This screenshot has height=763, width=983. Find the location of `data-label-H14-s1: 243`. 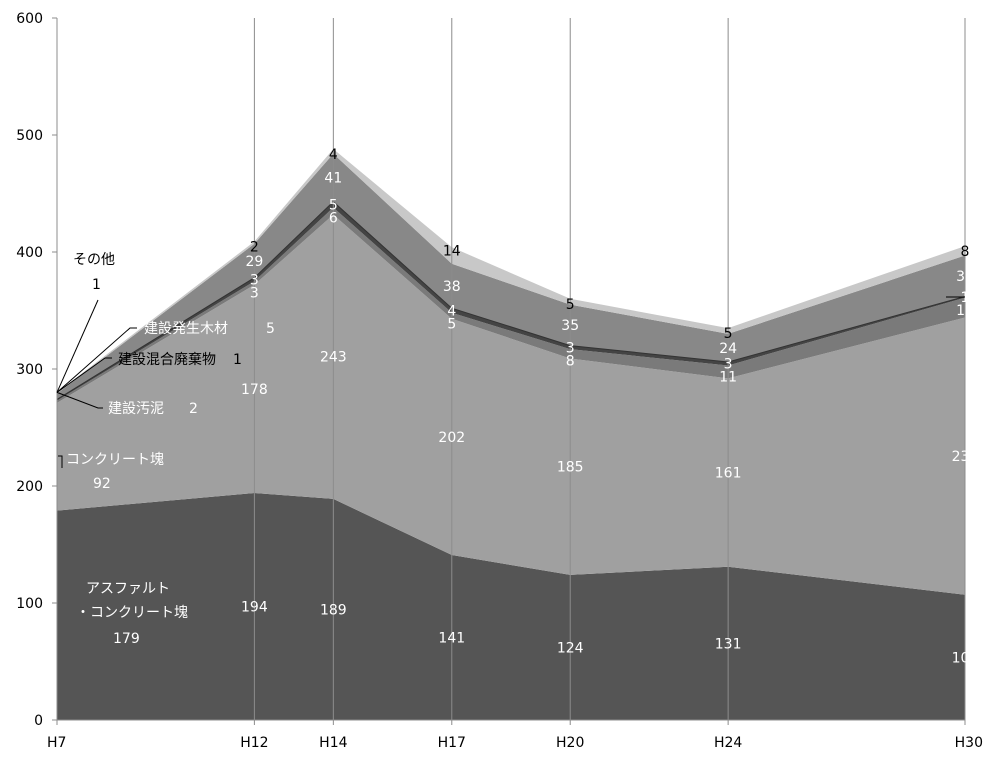

data-label-H14-s1: 243 is located at coordinates (333, 358).